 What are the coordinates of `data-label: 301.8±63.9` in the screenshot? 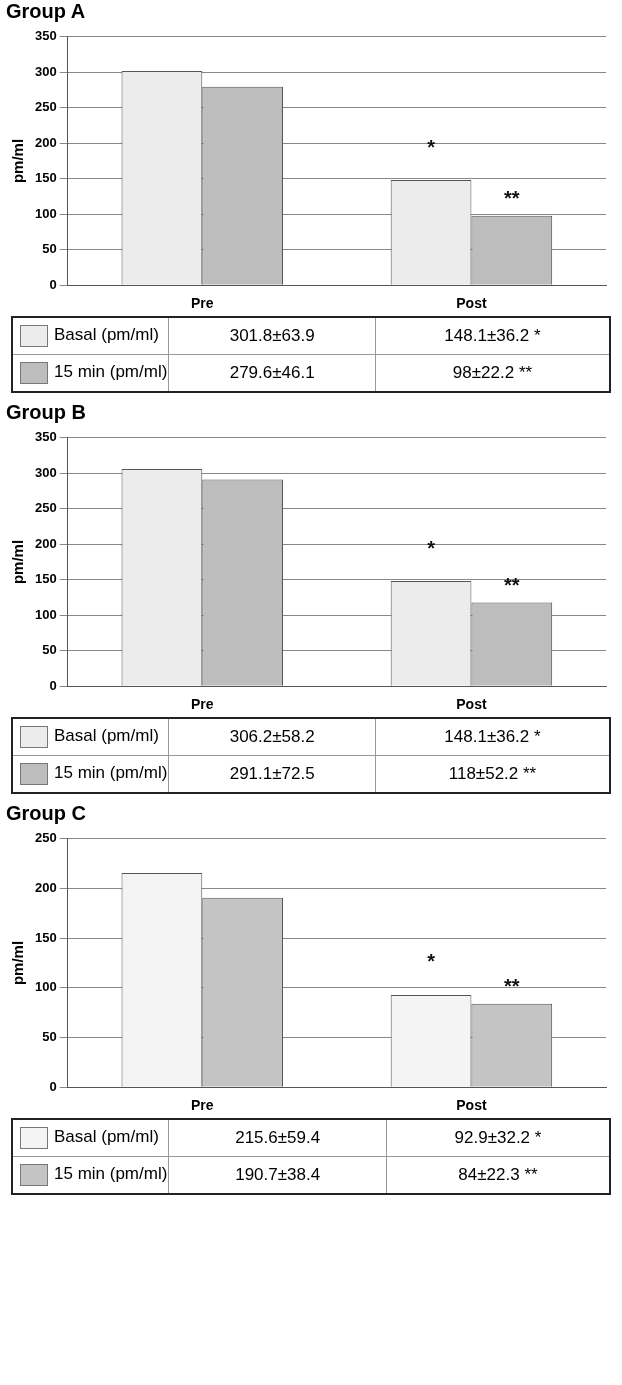 It's located at (272, 336).